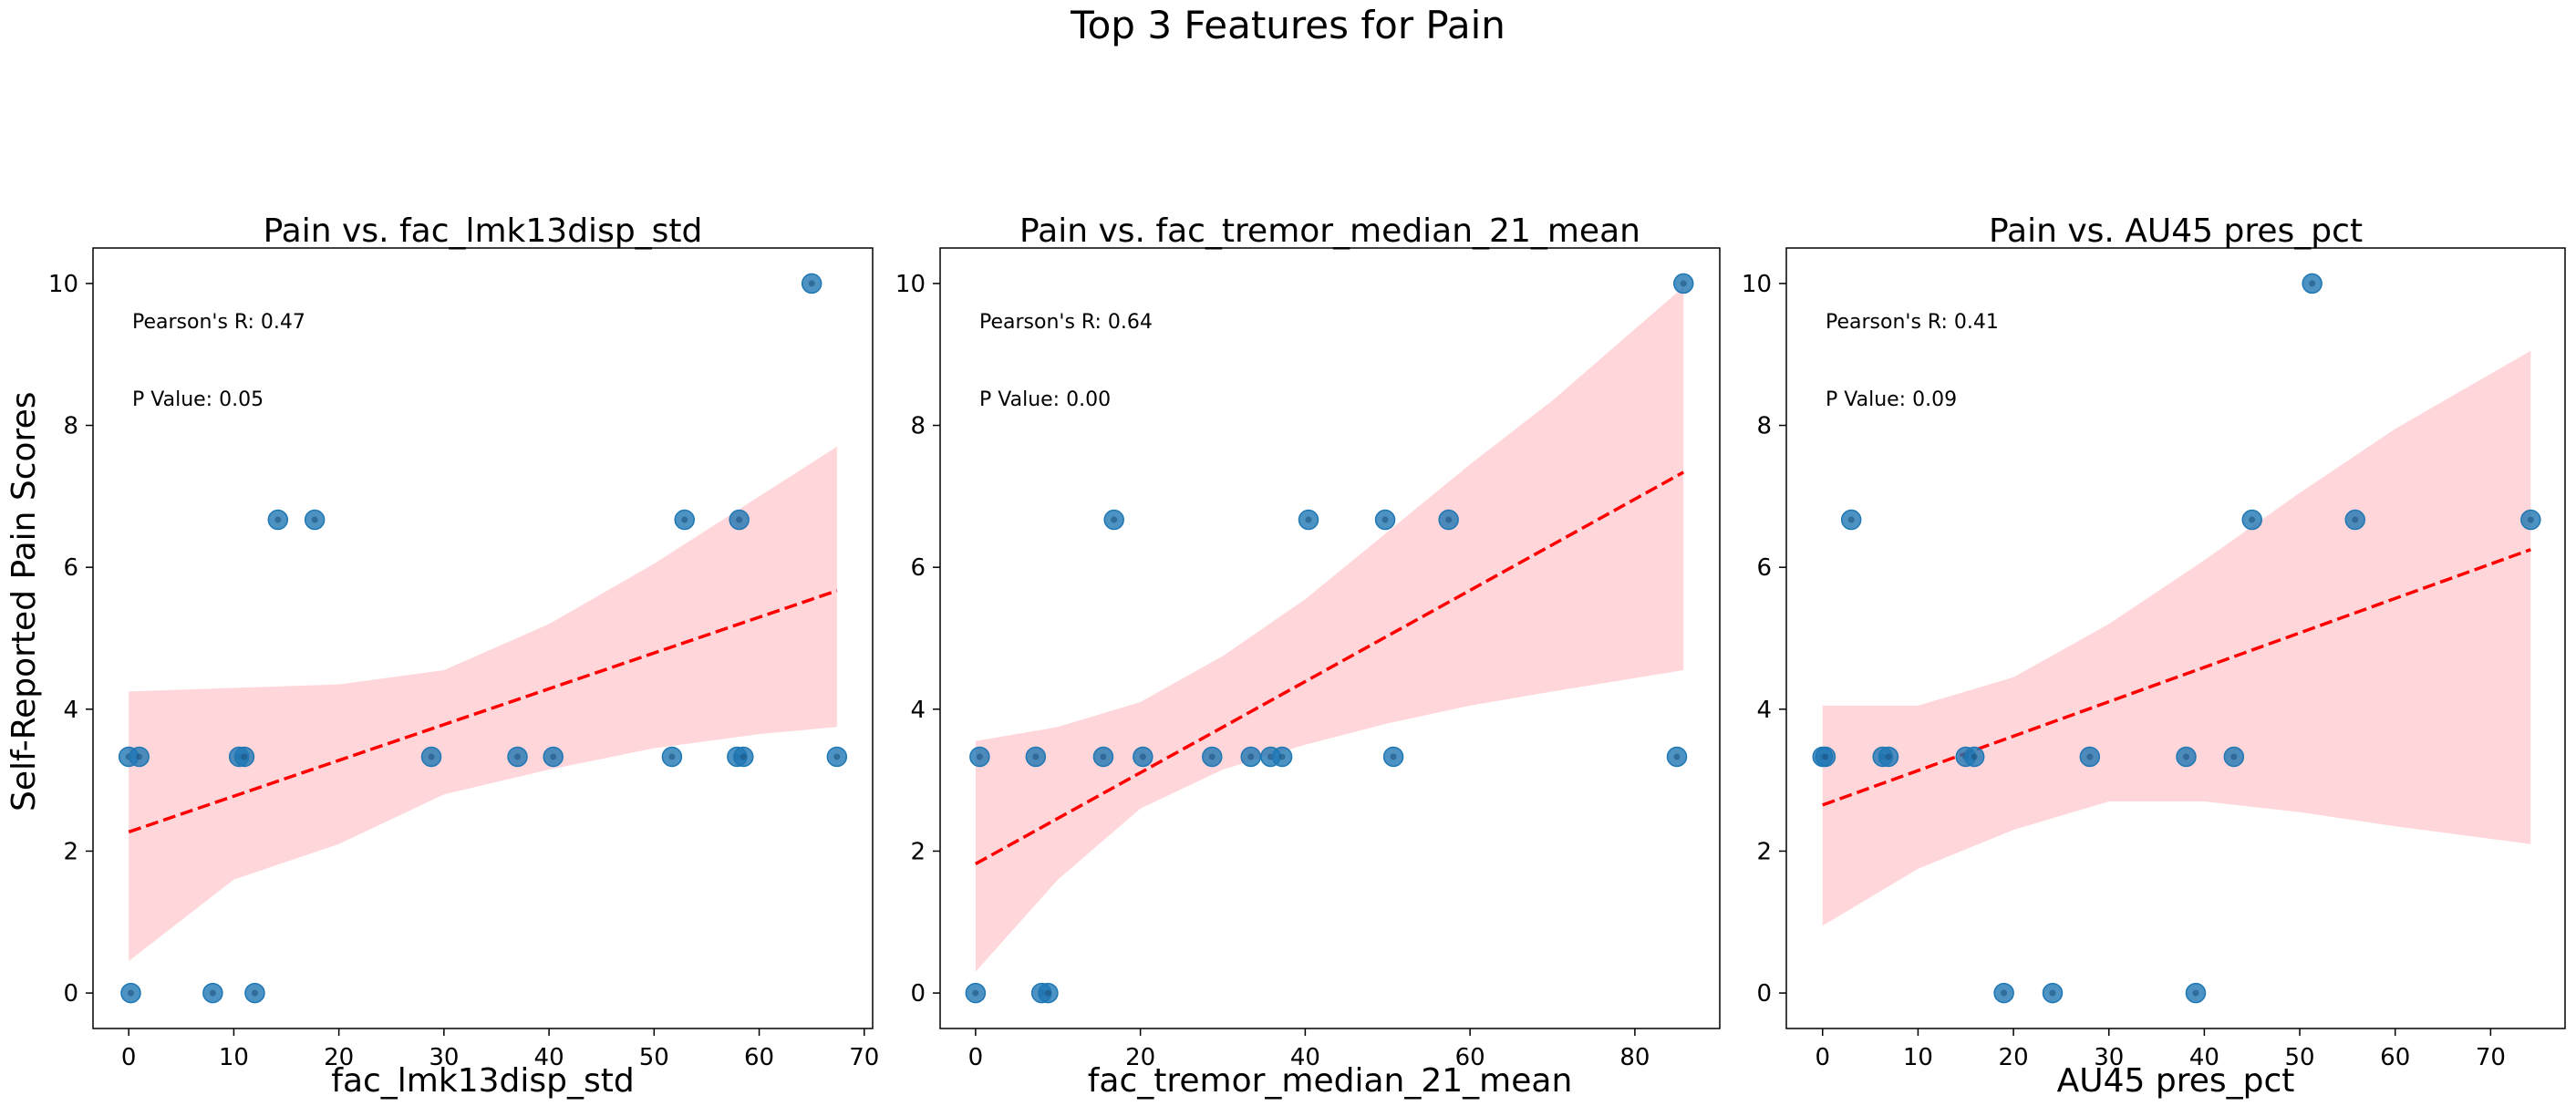 The image size is (2576, 1106). What do you see at coordinates (1912, 322) in the screenshot?
I see `pearson-r-annotation: Pearson's R: 0.41` at bounding box center [1912, 322].